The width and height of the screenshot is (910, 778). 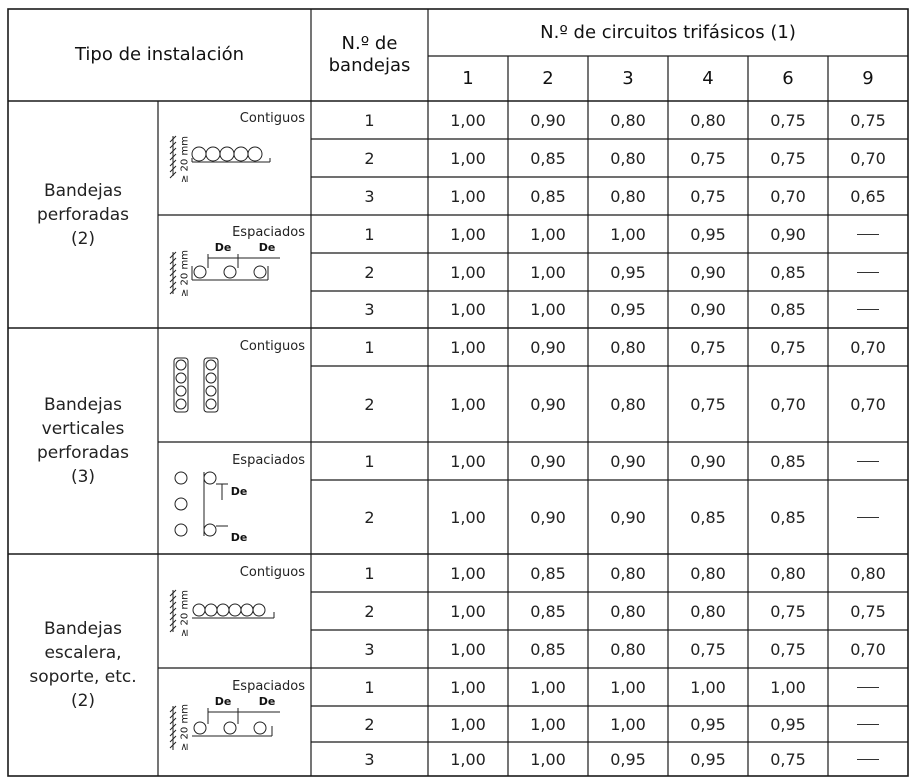 I want to click on group-label-bandejas-escalera: Bandejas escalera, soporte, etc. (2), so click(x=83, y=665).